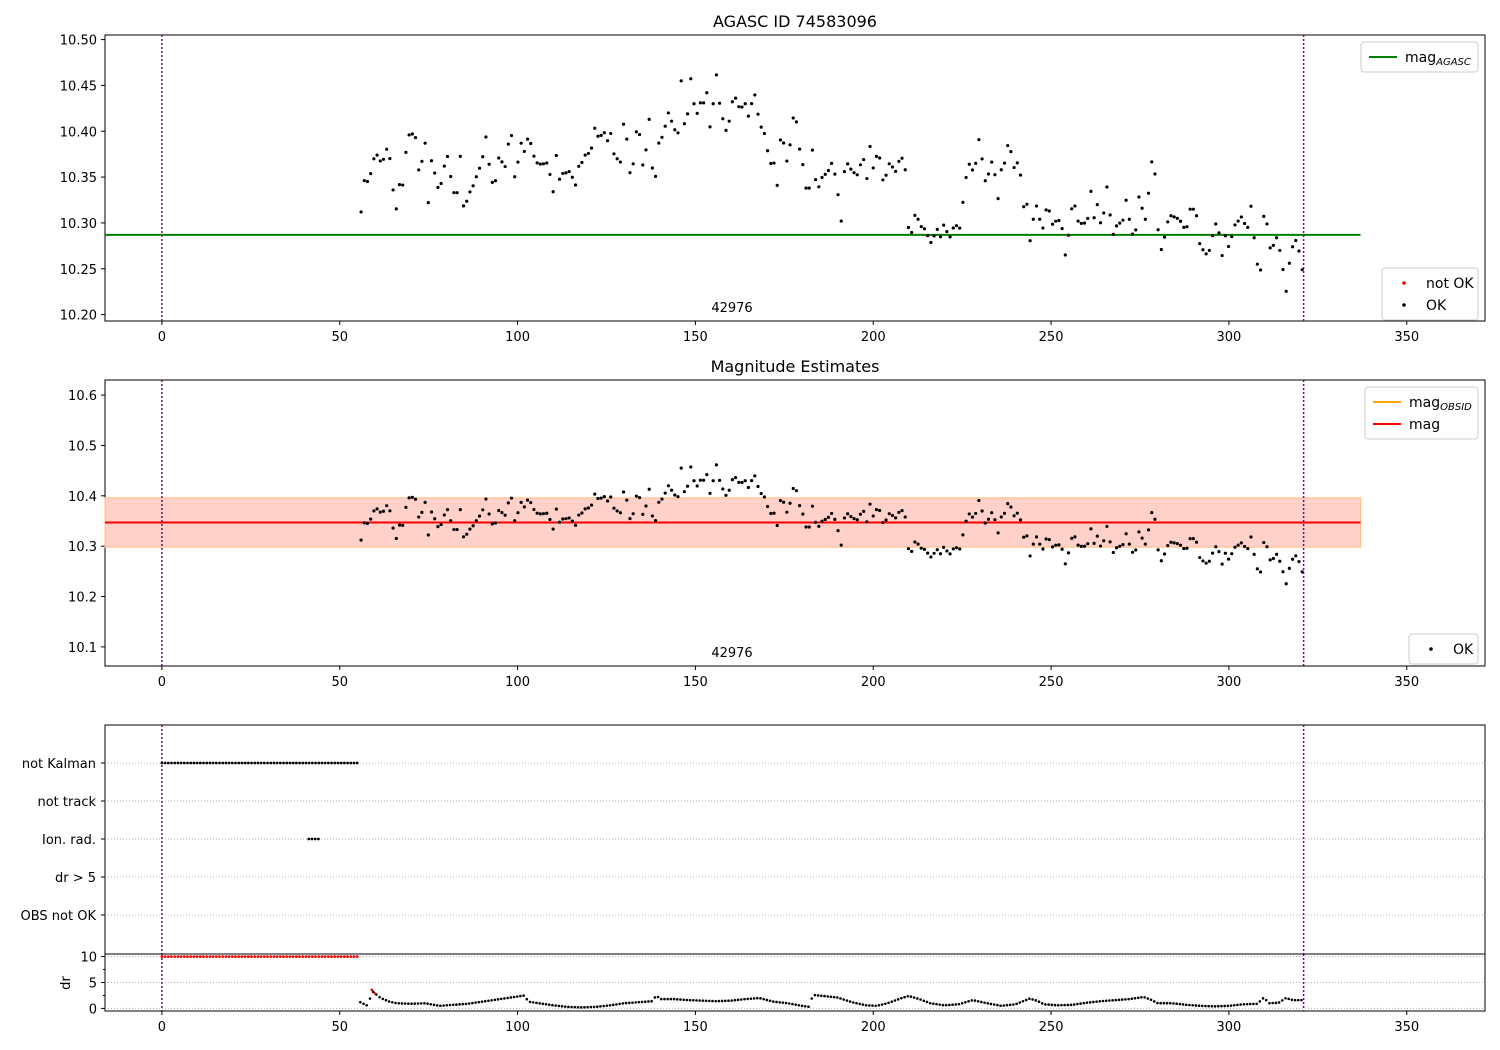 The width and height of the screenshot is (1500, 1050). What do you see at coordinates (59, 764) in the screenshot?
I see `flag-row-label: not Kalman` at bounding box center [59, 764].